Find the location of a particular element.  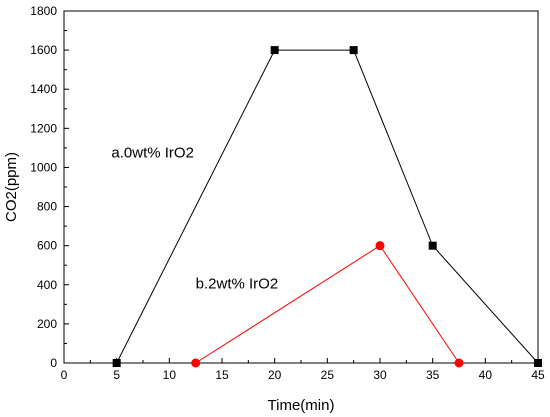

y-tick-label: 1400 is located at coordinates (43, 89).